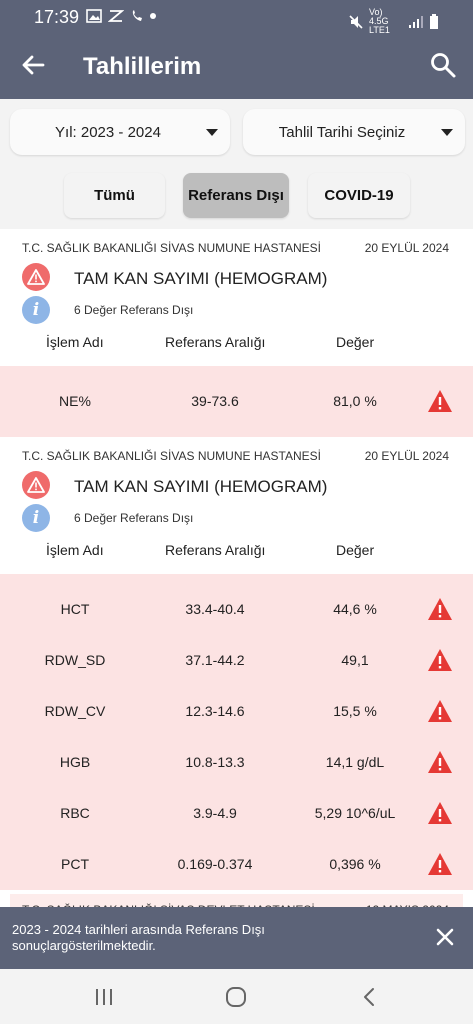 This screenshot has height=1024, width=473. I want to click on page-title: Tahlillerim, so click(142, 66).